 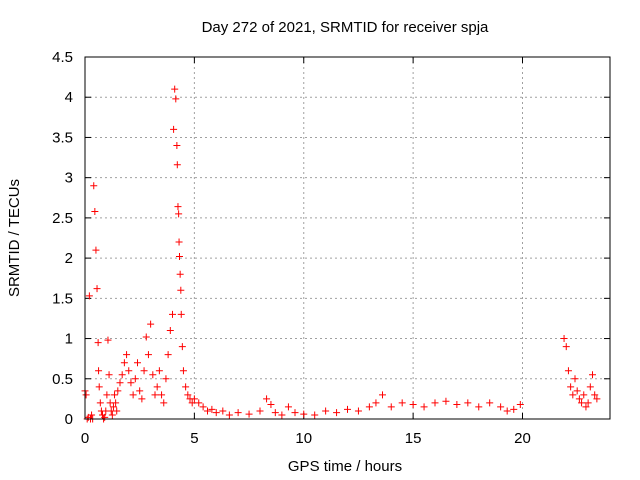 What do you see at coordinates (69, 97) in the screenshot?
I see `y-tick-label: 4` at bounding box center [69, 97].